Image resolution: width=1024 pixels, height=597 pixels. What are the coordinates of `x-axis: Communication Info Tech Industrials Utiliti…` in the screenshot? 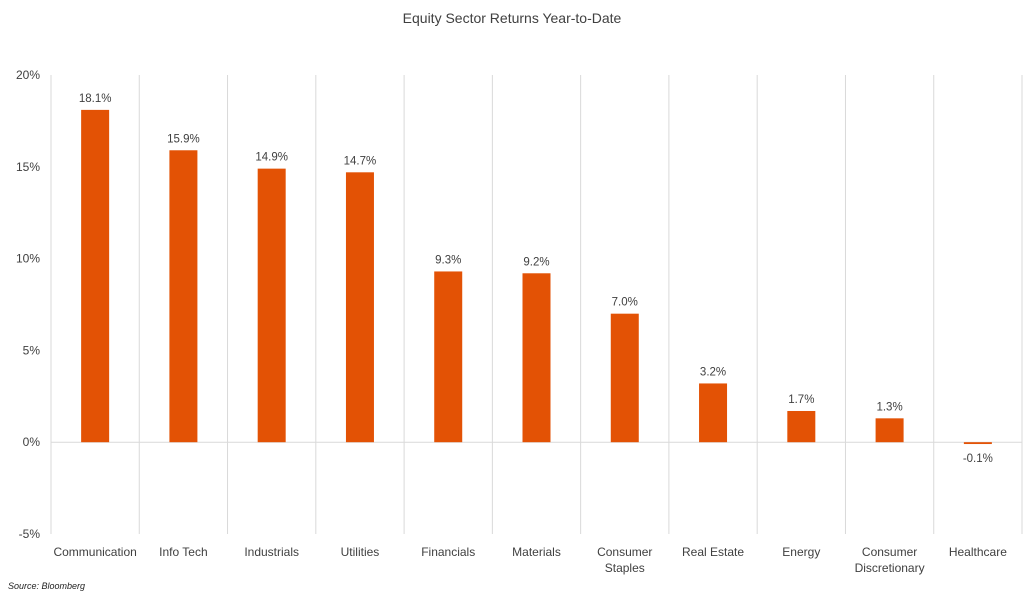 It's located at (530, 560).